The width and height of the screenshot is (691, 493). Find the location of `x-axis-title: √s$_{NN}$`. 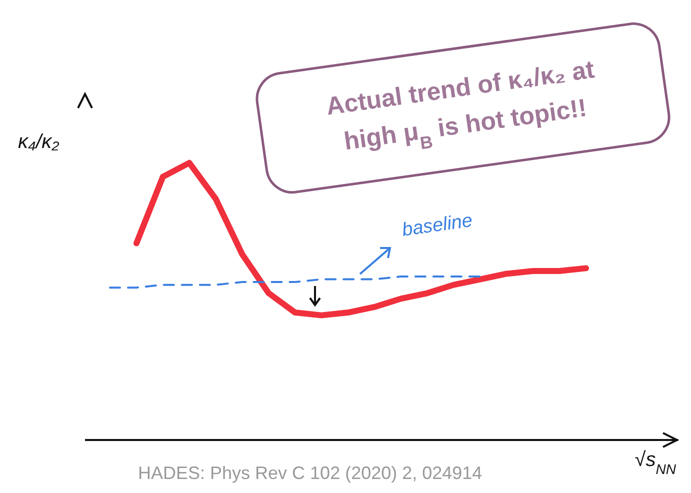

x-axis-title: √s$_{NN}$ is located at coordinates (655, 463).